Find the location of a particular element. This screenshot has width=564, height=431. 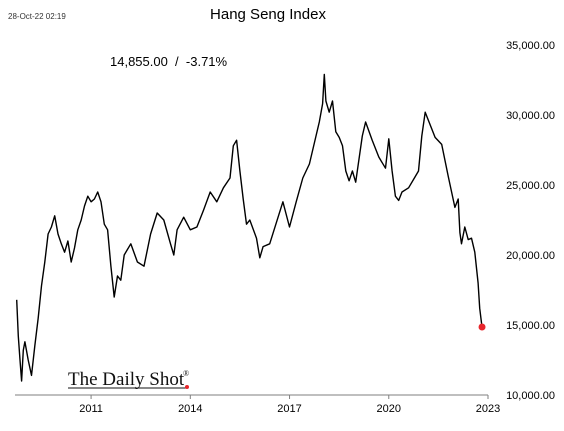

timestamp-label: 28-Oct-22 02:19 is located at coordinates (37, 16).